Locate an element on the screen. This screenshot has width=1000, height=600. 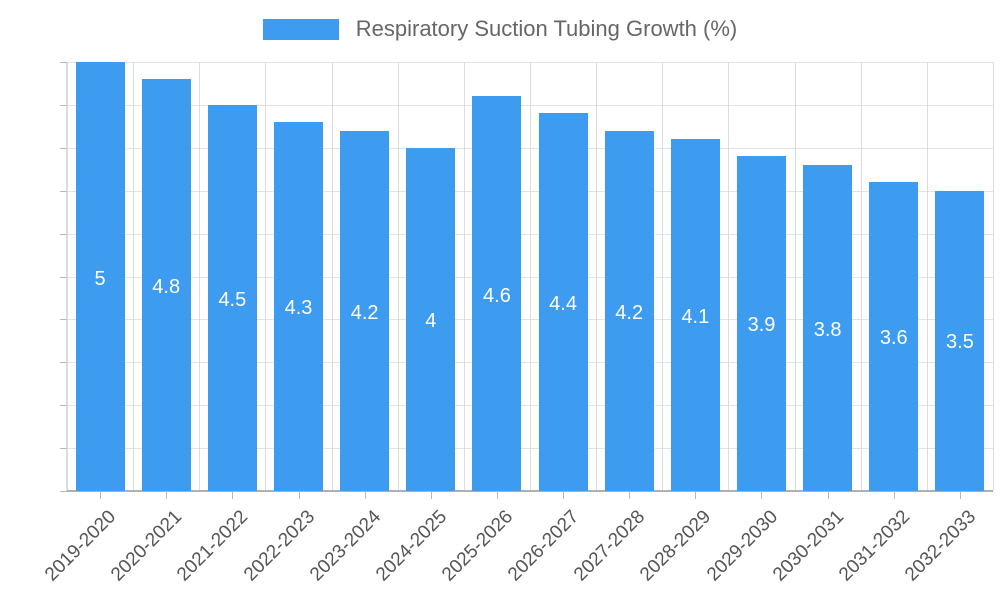
bar-value-label: 4.3 is located at coordinates (298, 308).